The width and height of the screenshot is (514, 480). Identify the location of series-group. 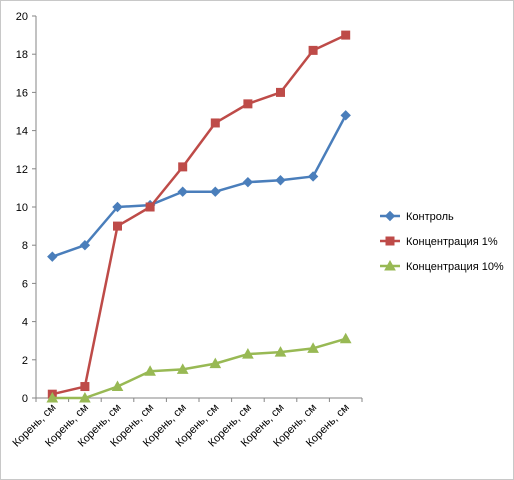
(199, 367).